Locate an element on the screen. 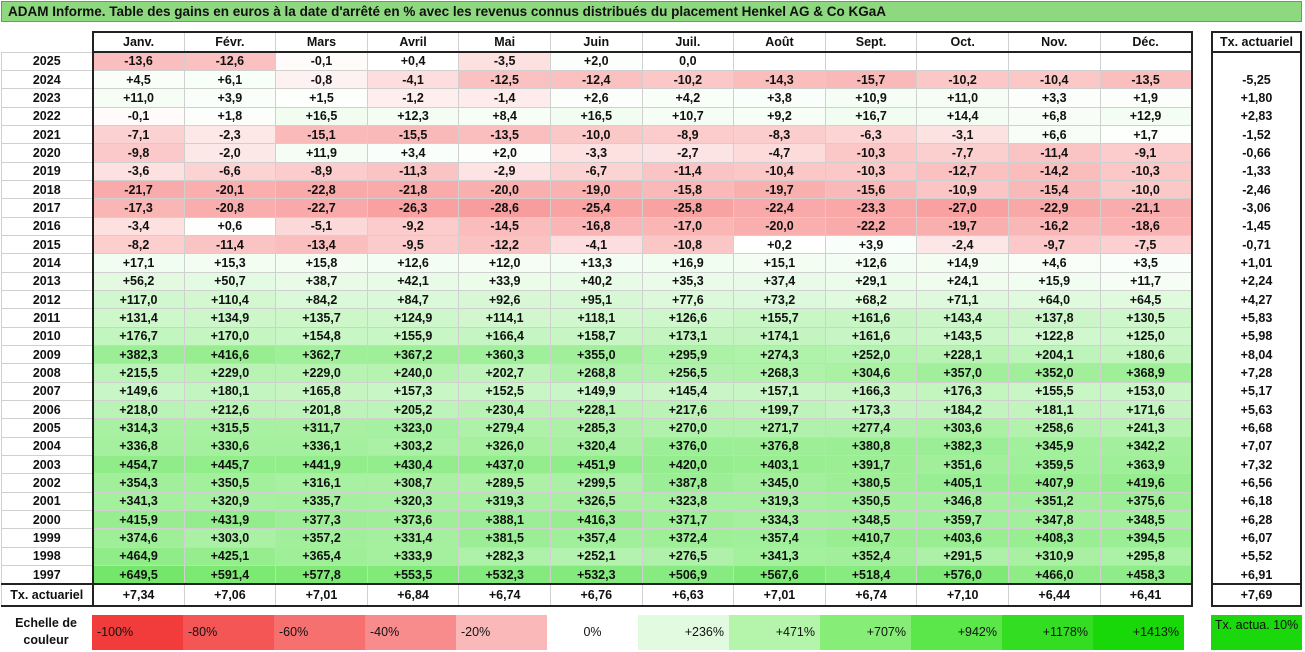  month-header: Mars is located at coordinates (321, 42).